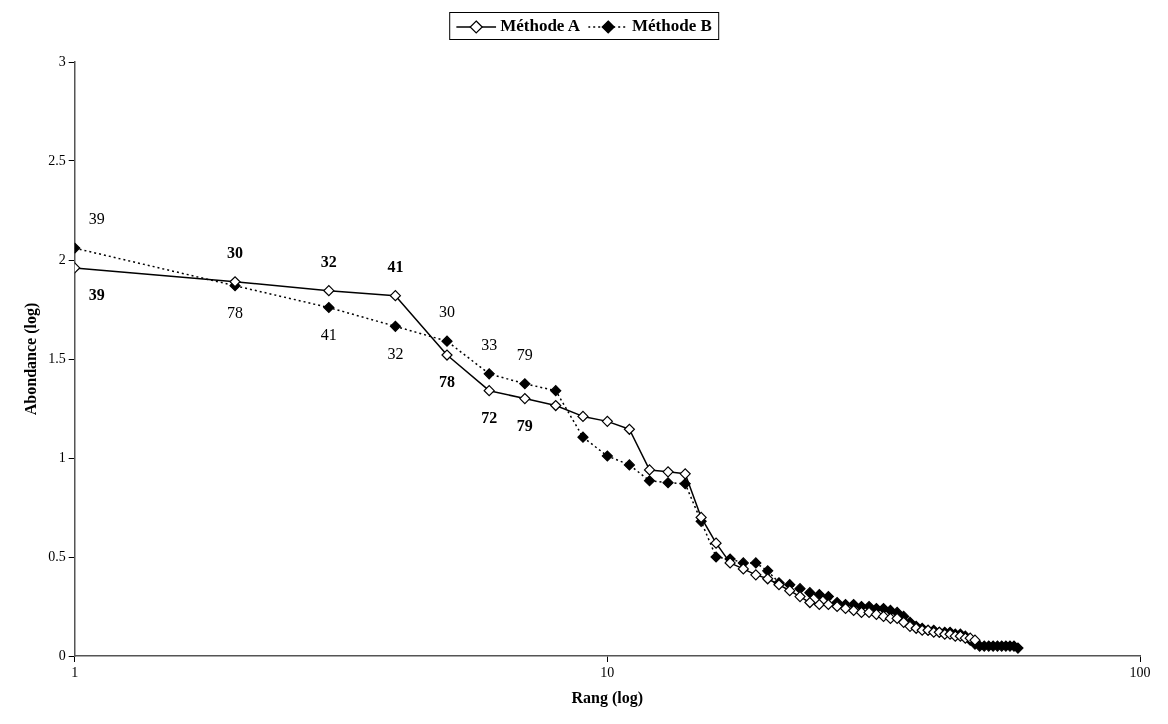 The image size is (1168, 724). I want to click on x-tick-label: 100, so click(1140, 673).